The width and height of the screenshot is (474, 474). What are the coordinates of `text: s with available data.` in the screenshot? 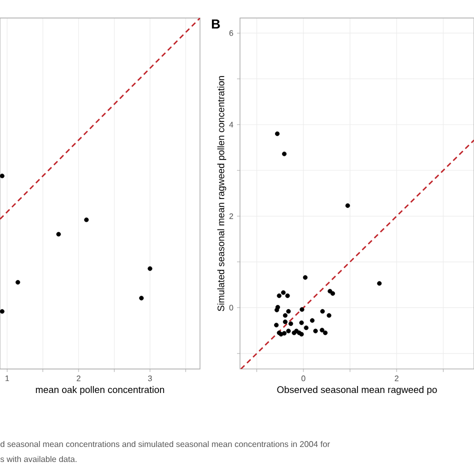 It's located at (38, 459).